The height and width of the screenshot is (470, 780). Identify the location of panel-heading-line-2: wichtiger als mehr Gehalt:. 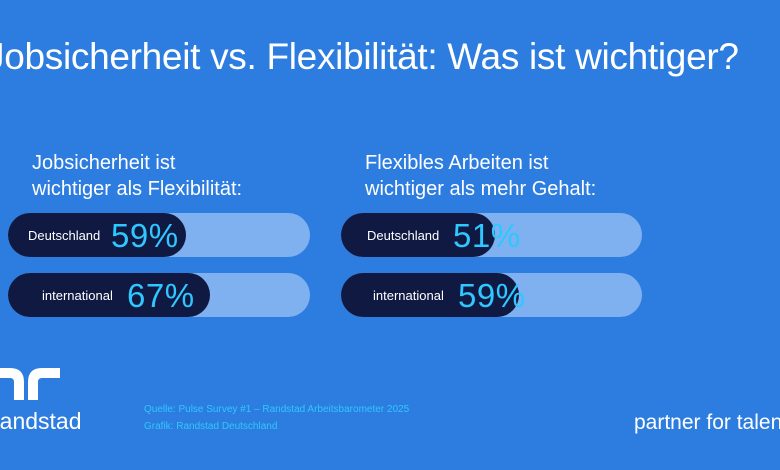
(481, 189).